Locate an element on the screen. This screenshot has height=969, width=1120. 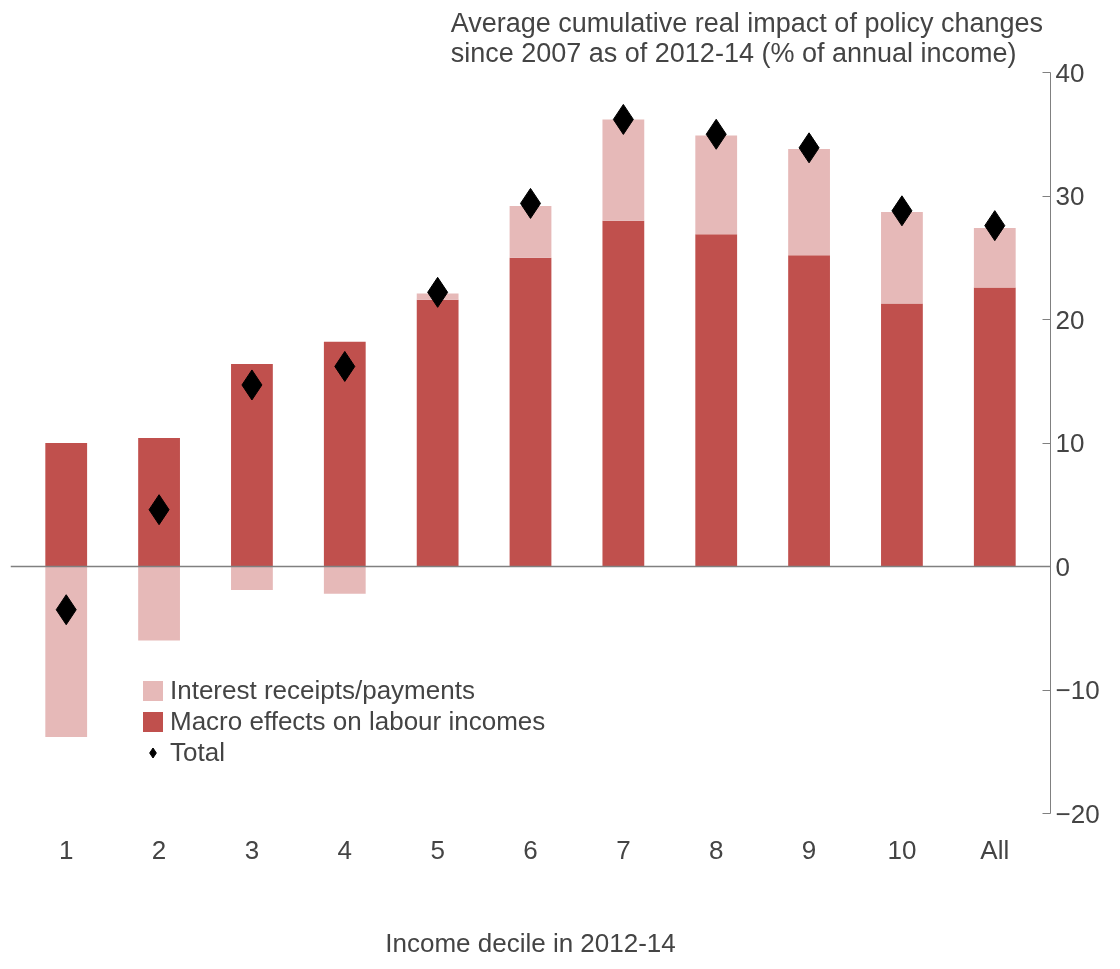
y-tick-label: −10 is located at coordinates (1077, 690).